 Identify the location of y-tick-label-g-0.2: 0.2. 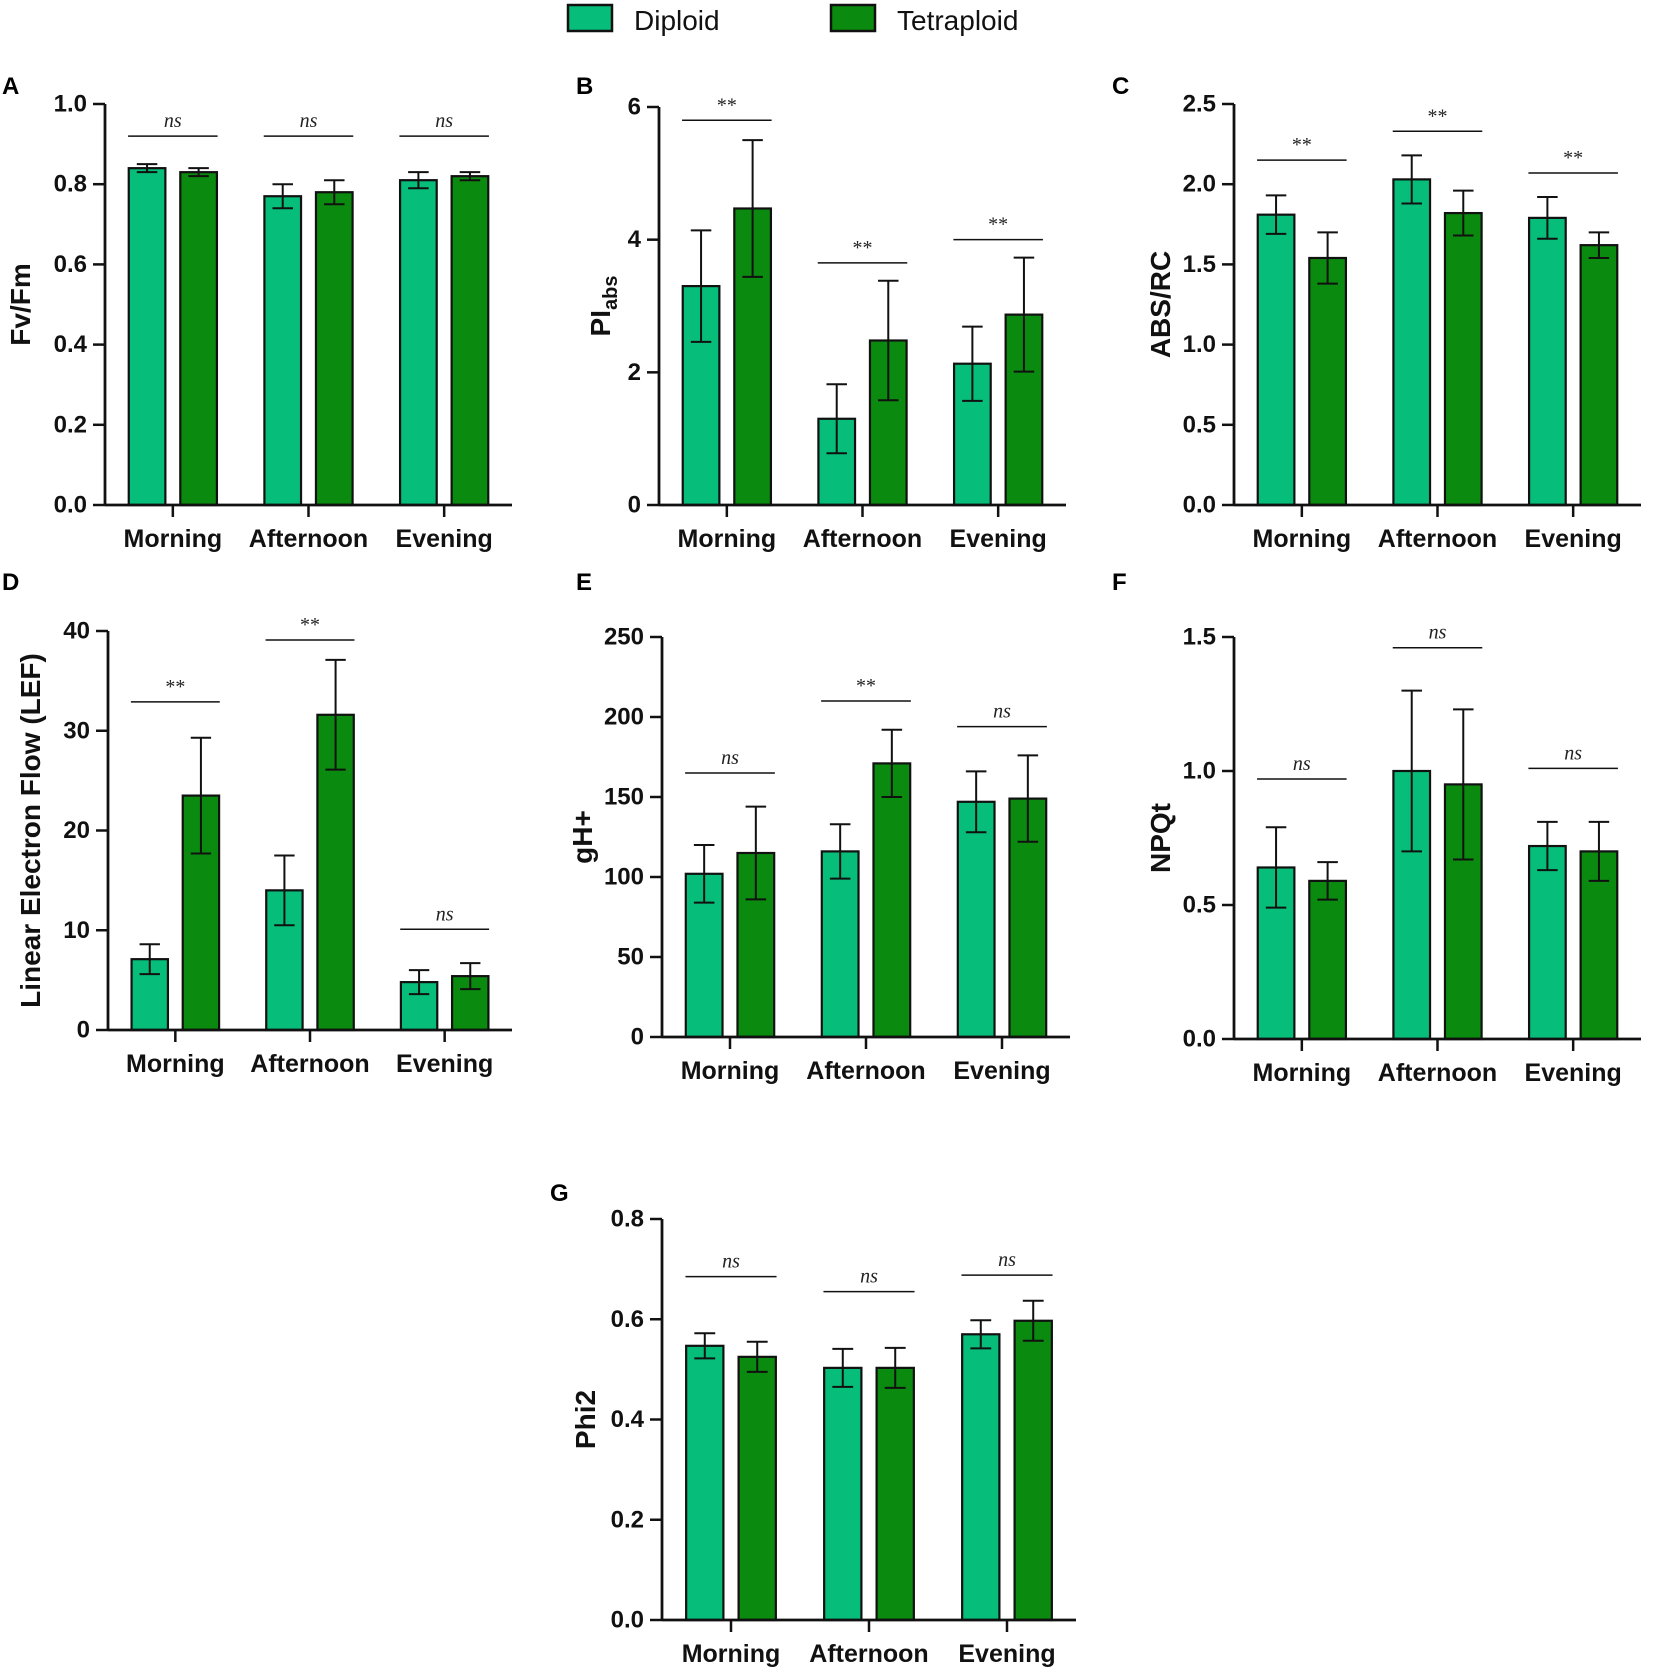
(627, 1519).